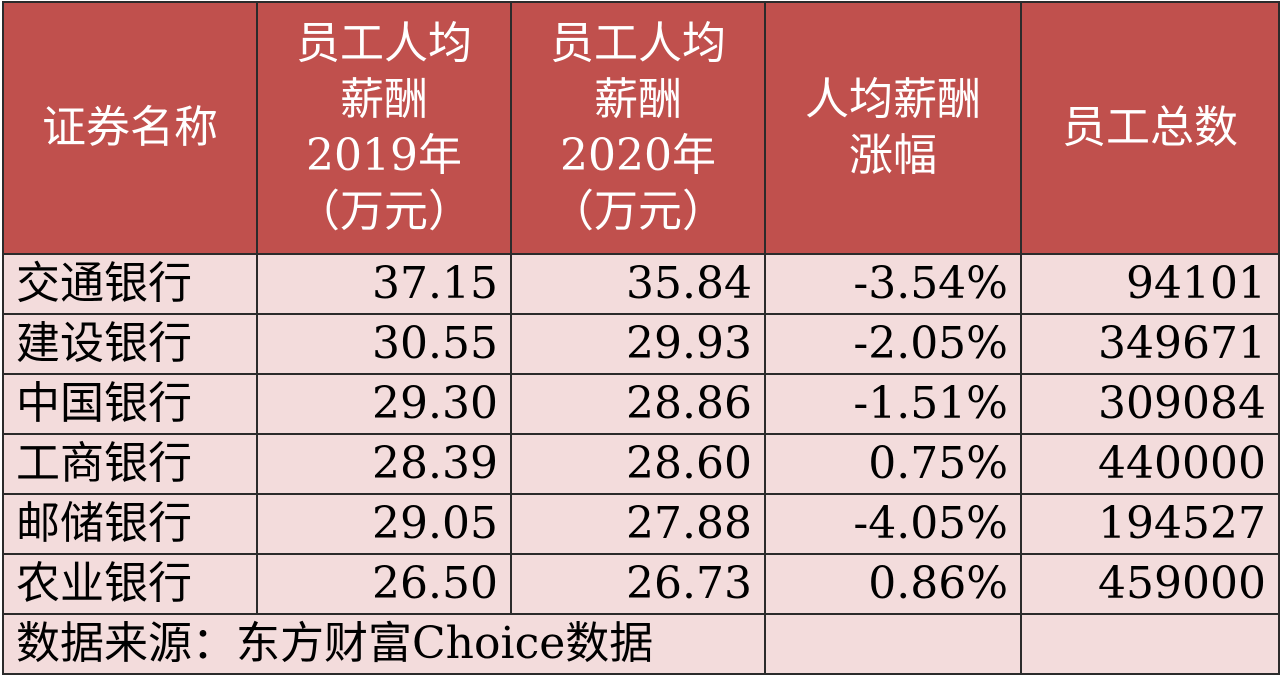 The height and width of the screenshot is (697, 1280). I want to click on cell-name: 邮储银行, so click(130, 524).